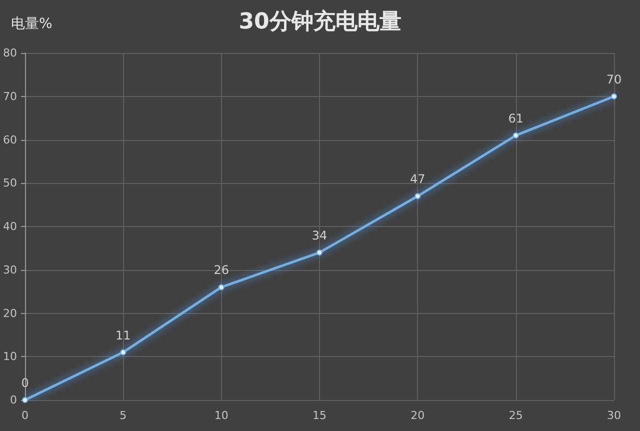 This screenshot has width=640, height=431. Describe the element at coordinates (614, 415) in the screenshot. I see `x-tick-label: 30` at that location.